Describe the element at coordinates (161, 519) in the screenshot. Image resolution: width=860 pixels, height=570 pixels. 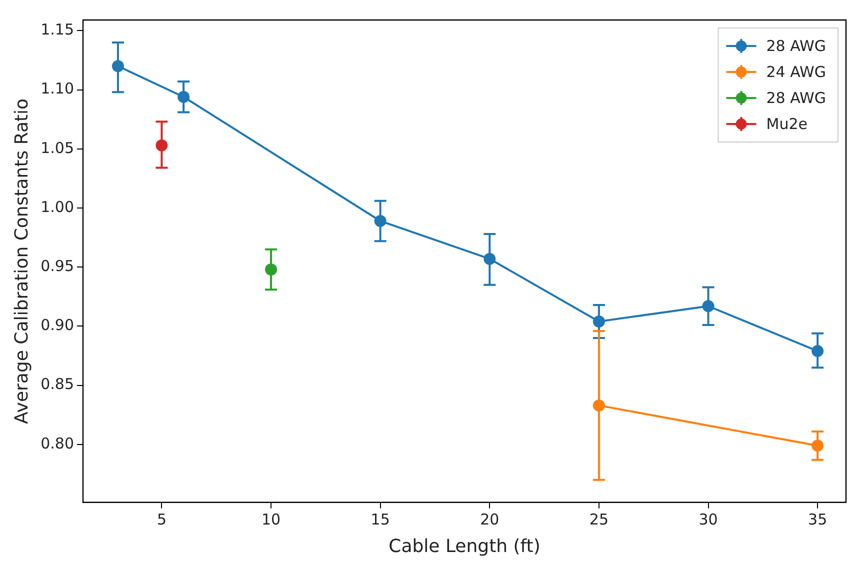
I see `x-tick-label: 5` at that location.